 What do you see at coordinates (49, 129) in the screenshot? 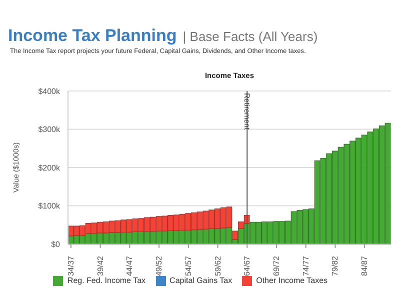
I see `y-tick-label: $300k` at bounding box center [49, 129].